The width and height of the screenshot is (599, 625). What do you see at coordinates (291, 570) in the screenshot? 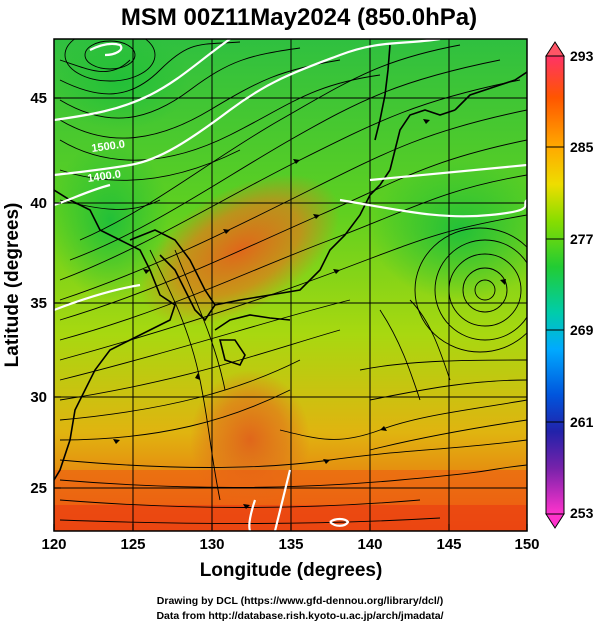
I see `x-axis-title: Longitude (degrees)` at bounding box center [291, 570].